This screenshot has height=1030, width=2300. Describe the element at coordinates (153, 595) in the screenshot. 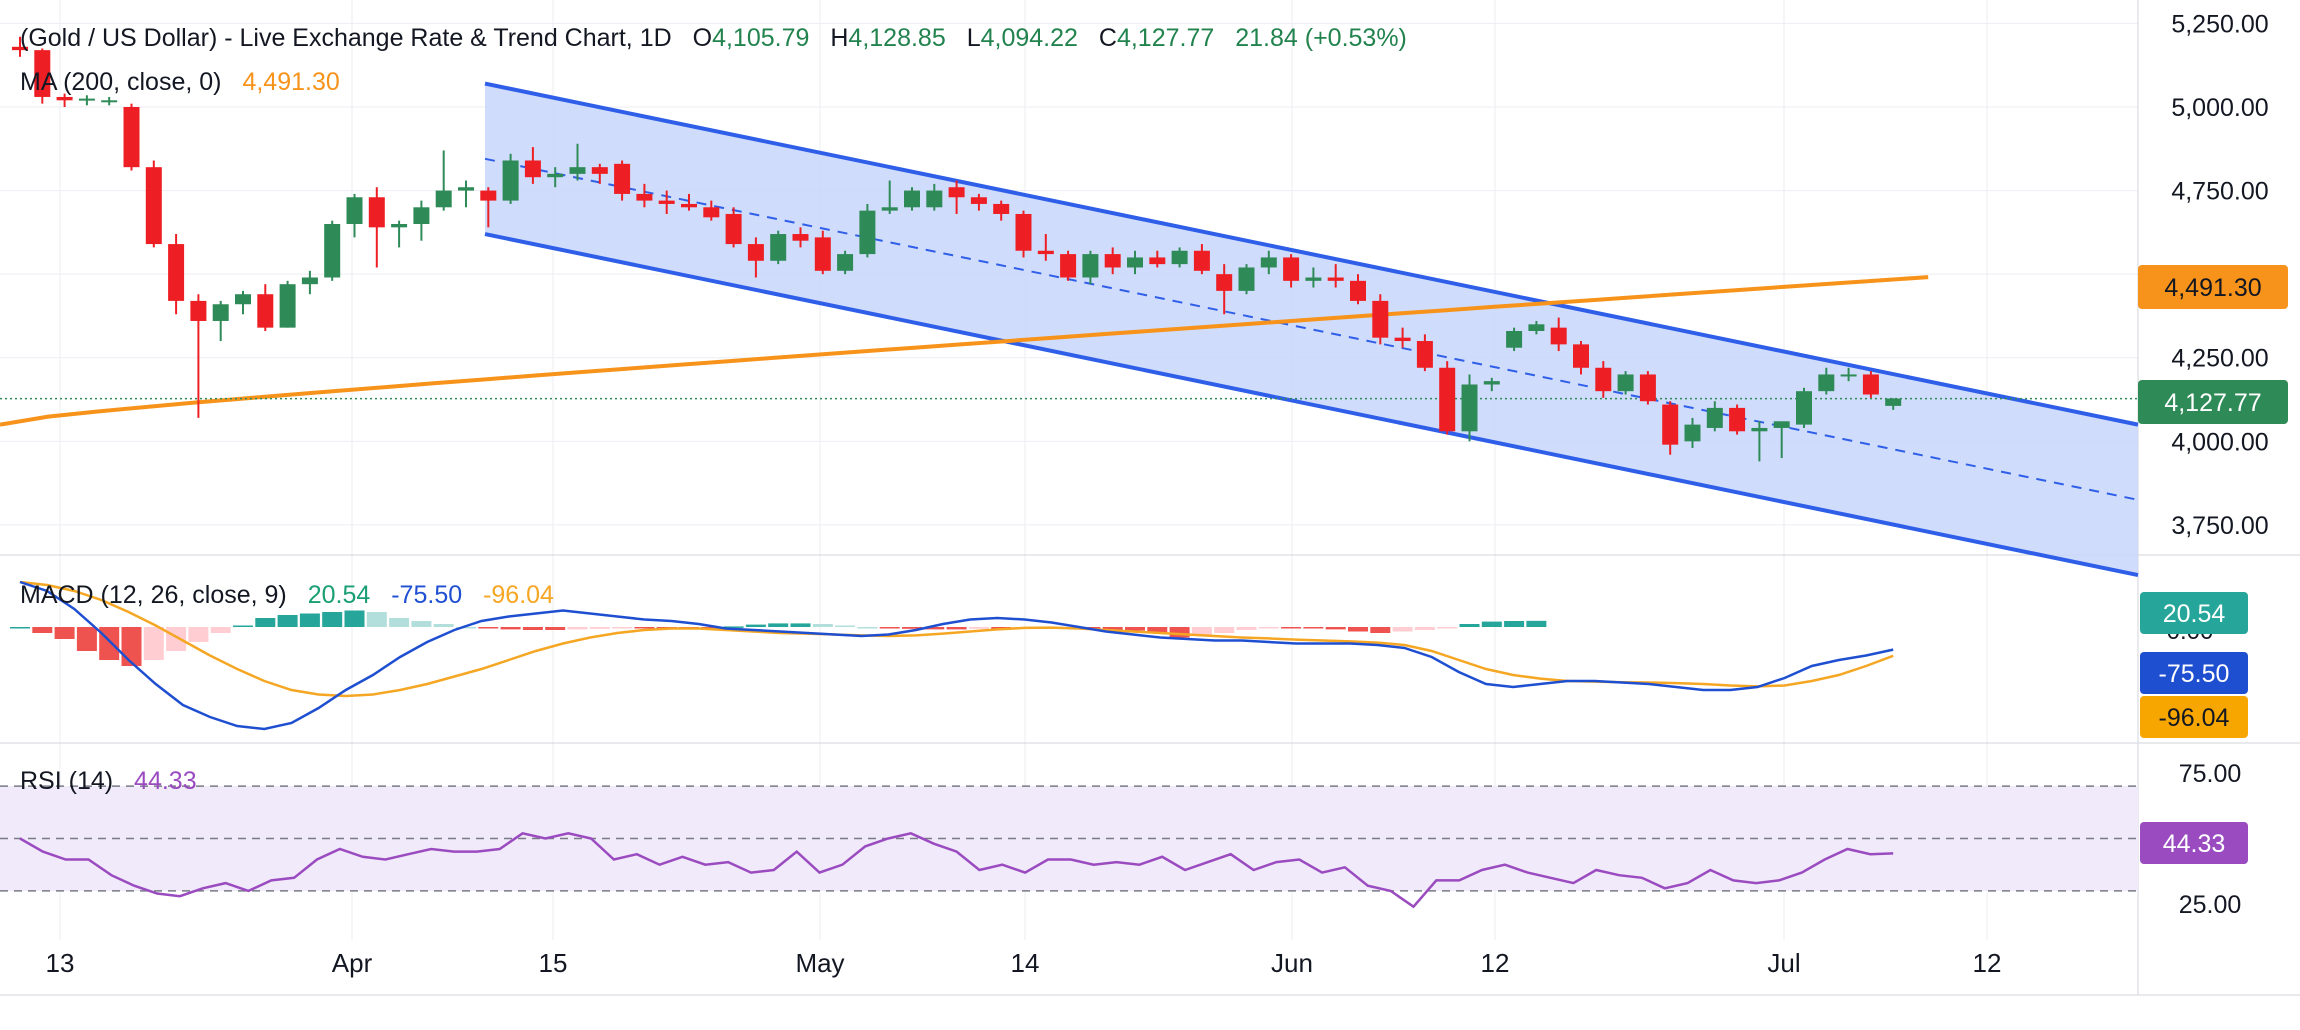

I see `macd-legend-label: MACD (12, 26, close, 9)` at that location.